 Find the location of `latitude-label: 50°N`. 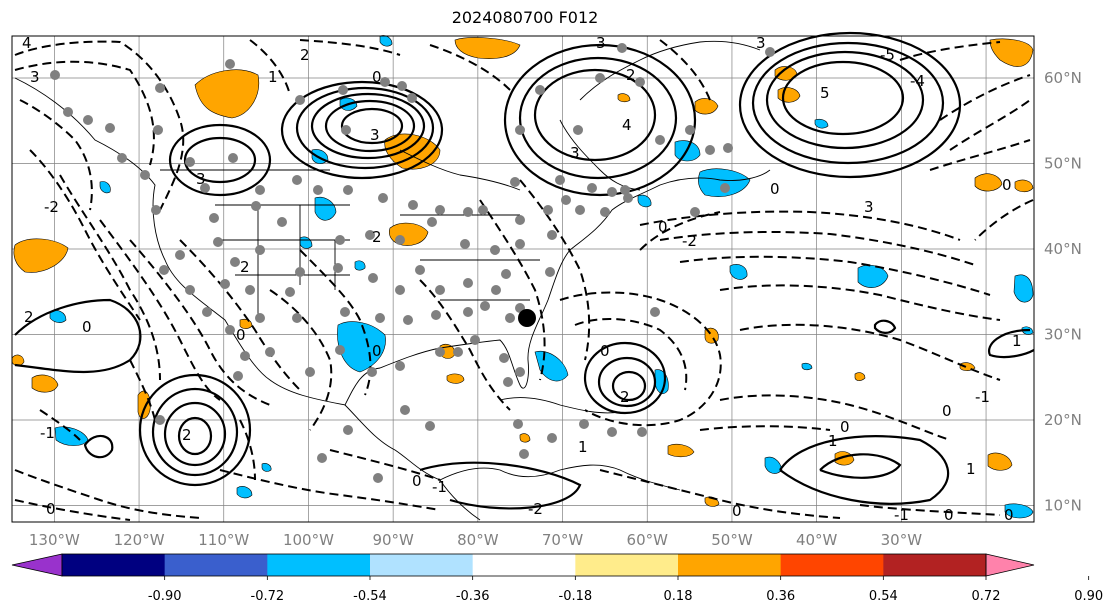

latitude-label: 50°N is located at coordinates (1063, 164).